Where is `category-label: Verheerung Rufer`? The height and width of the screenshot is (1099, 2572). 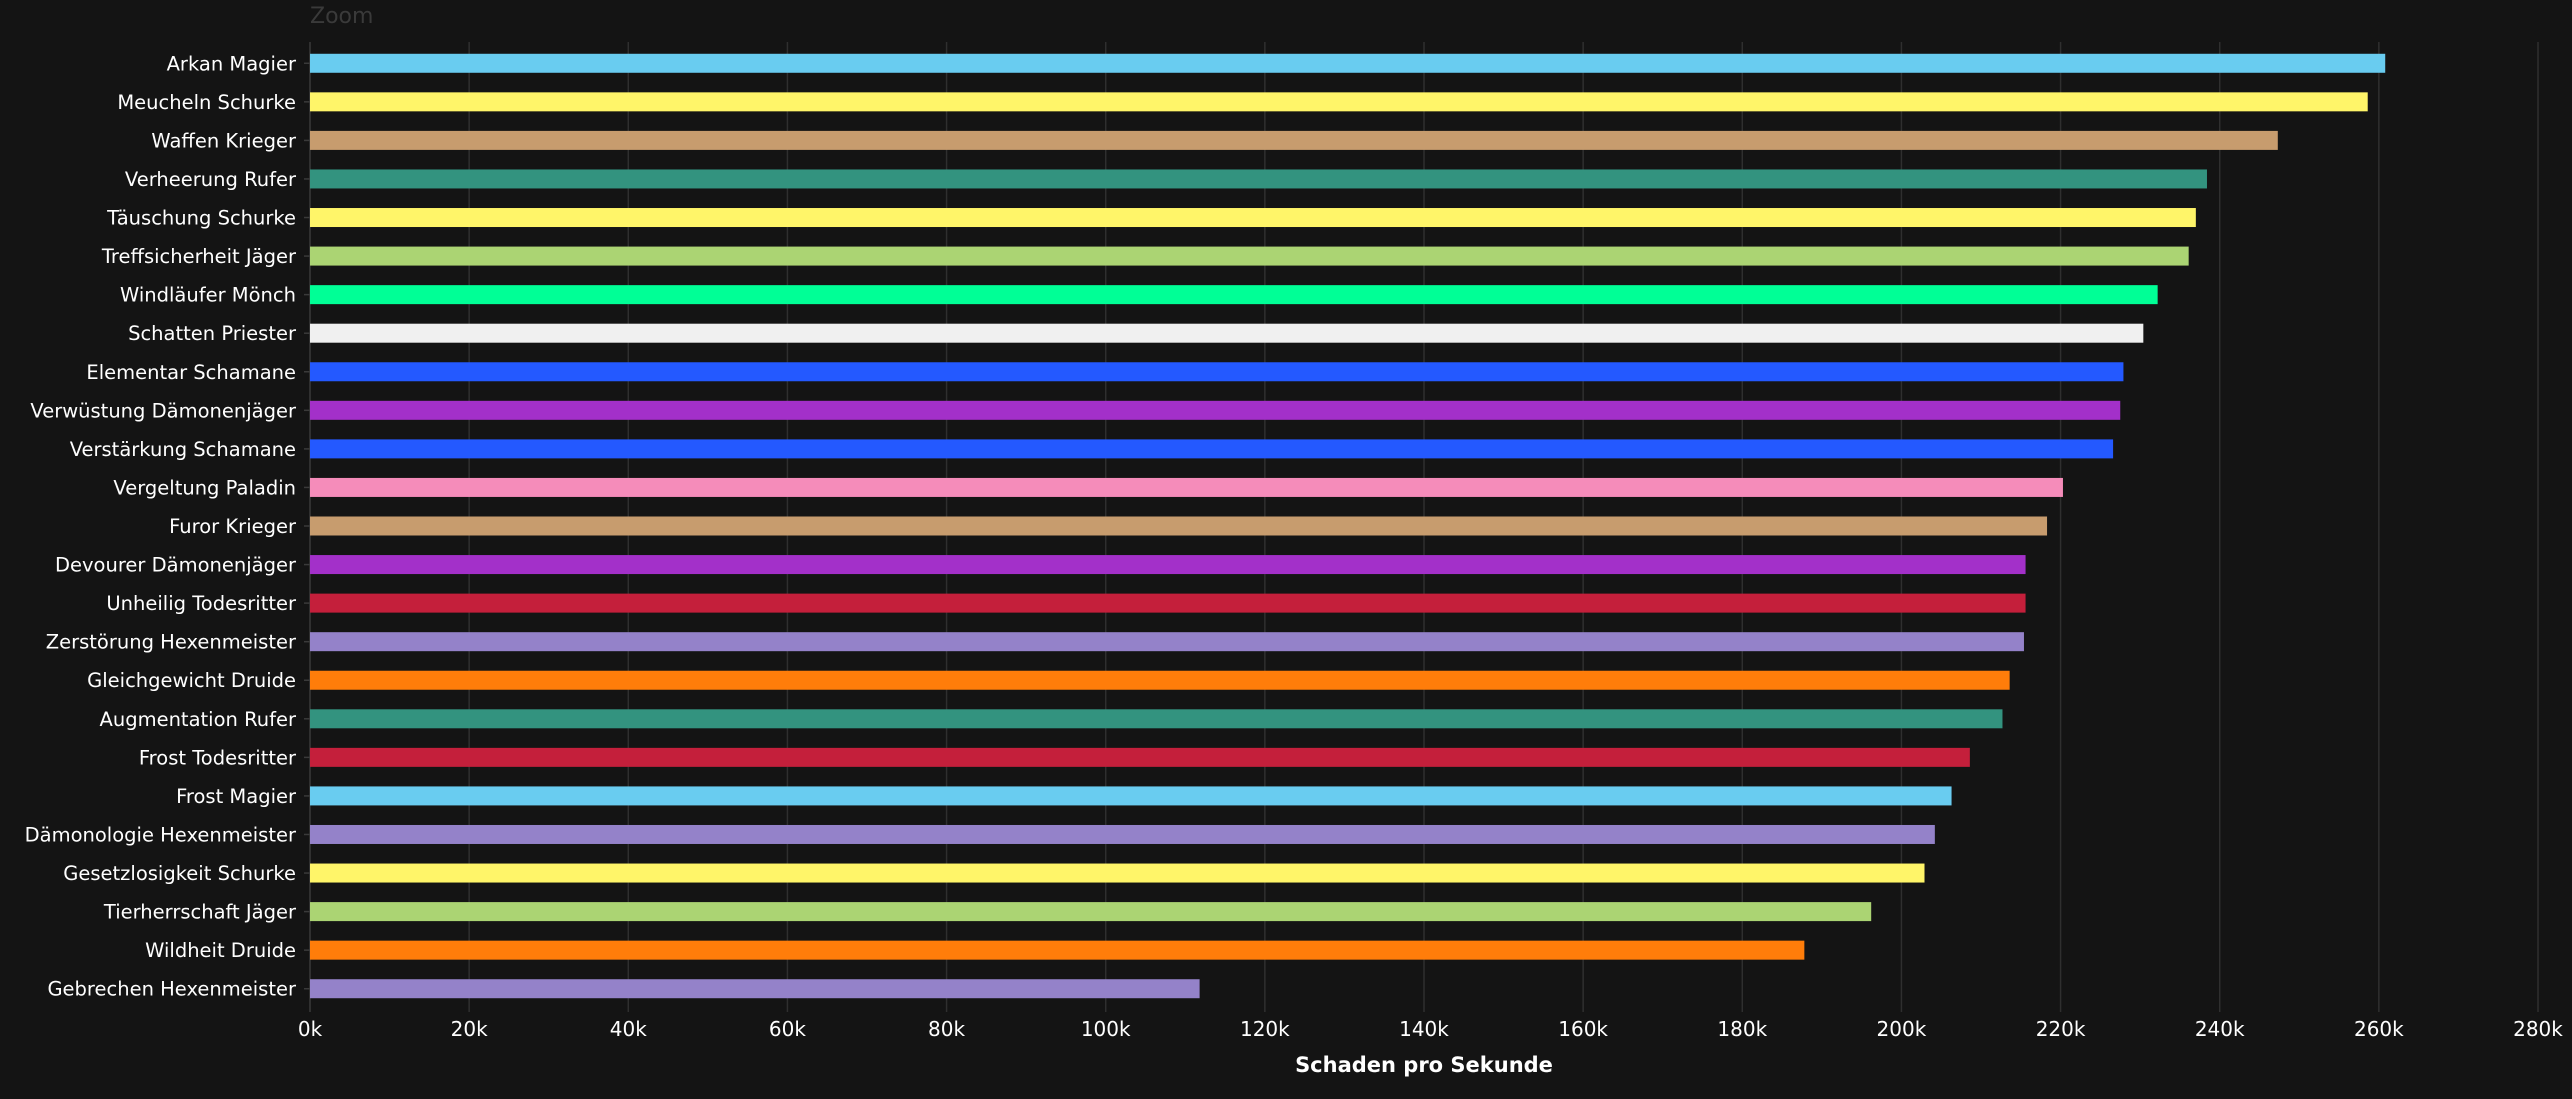
category-label: Verheerung Rufer is located at coordinates (211, 179).